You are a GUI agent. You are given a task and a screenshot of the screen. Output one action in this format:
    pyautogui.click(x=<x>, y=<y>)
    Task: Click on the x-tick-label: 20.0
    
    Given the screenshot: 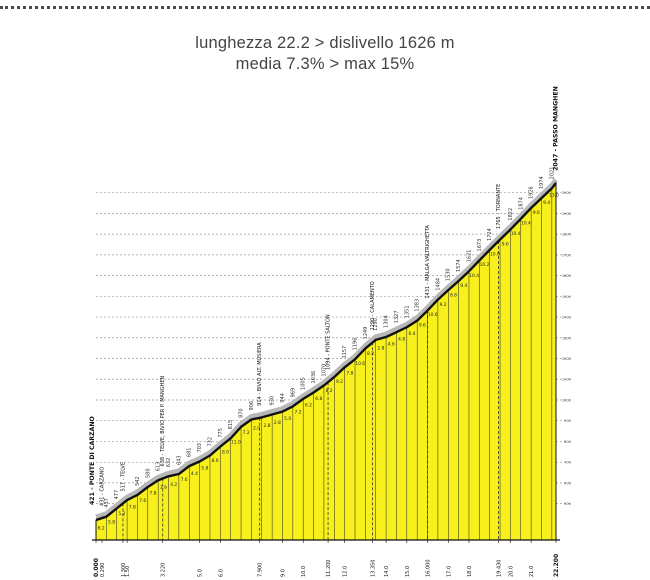 What is the action you would take?
    pyautogui.click(x=511, y=571)
    